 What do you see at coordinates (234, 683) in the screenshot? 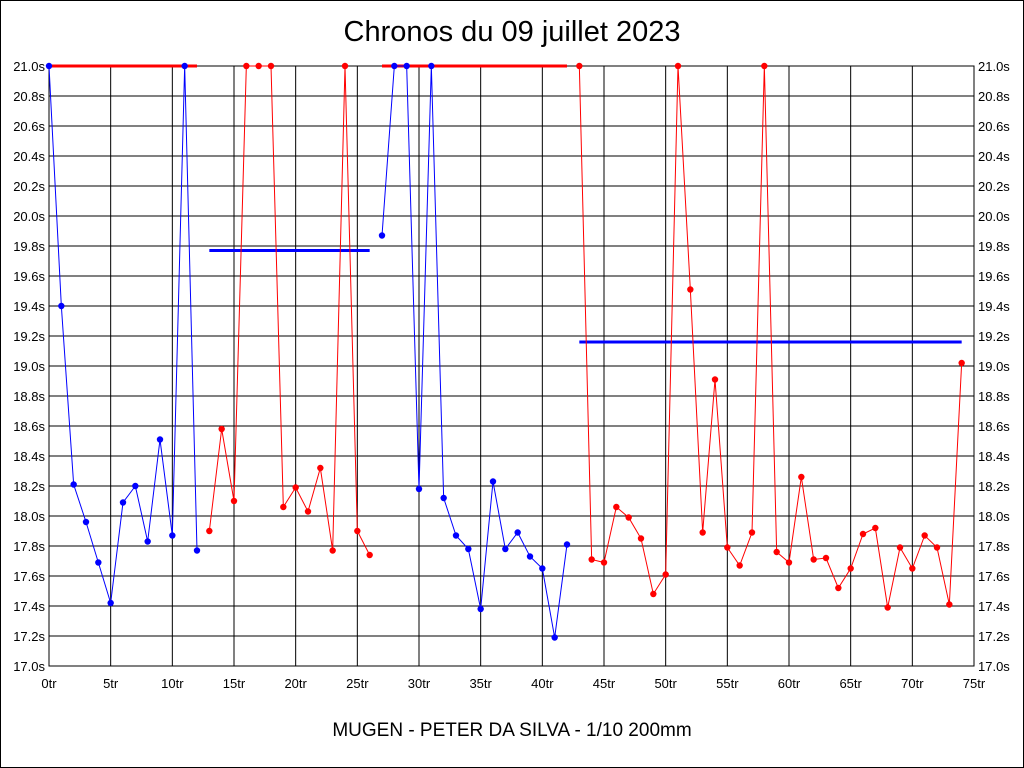
I see `x-tick-label: 15tr` at bounding box center [234, 683].